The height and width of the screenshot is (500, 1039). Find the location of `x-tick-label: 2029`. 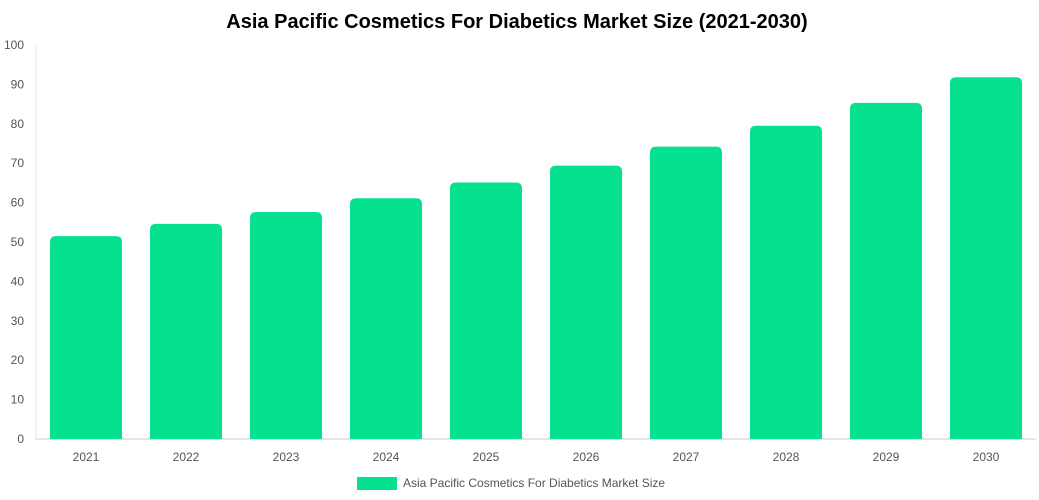

x-tick-label: 2029 is located at coordinates (886, 457).